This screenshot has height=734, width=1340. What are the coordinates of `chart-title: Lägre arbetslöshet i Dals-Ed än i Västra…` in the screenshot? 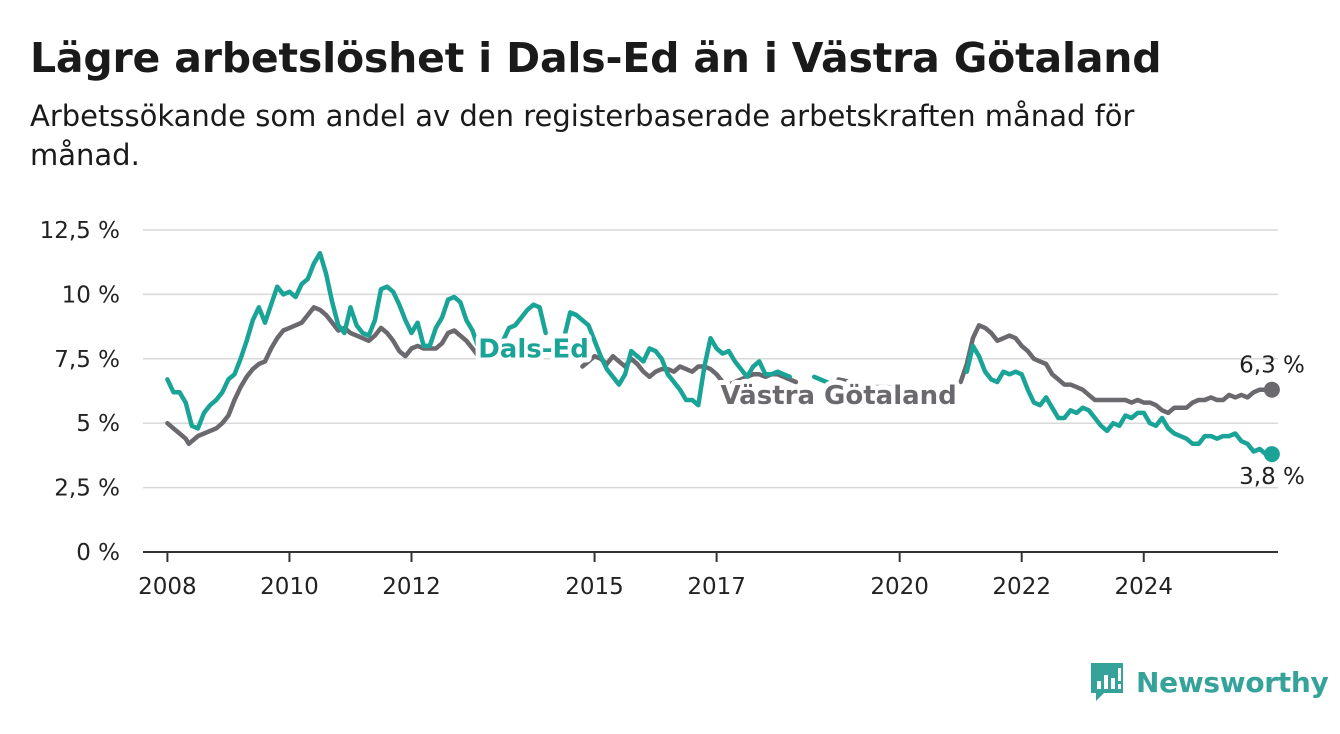 It's located at (596, 58).